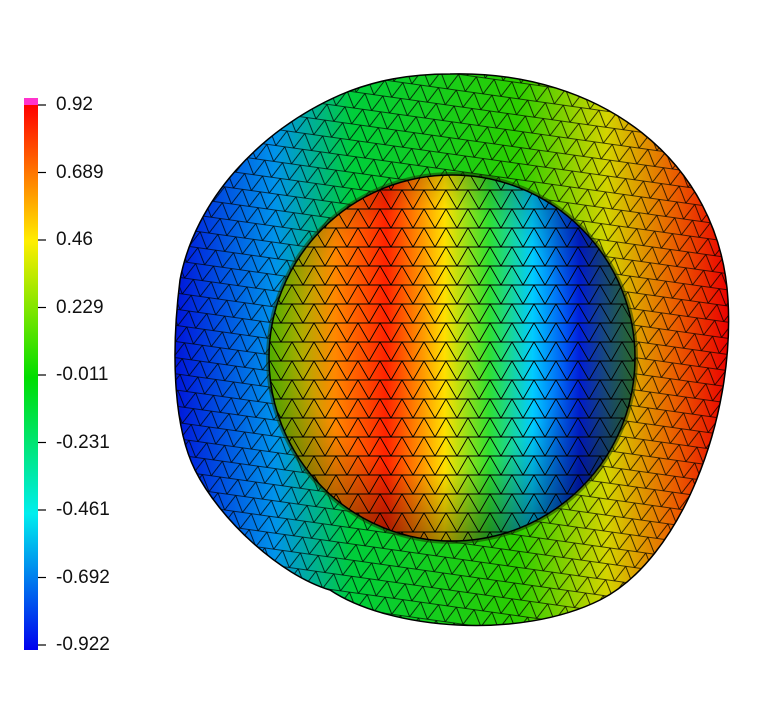  I want to click on colorbar-tick-label: -0.461, so click(83, 509).